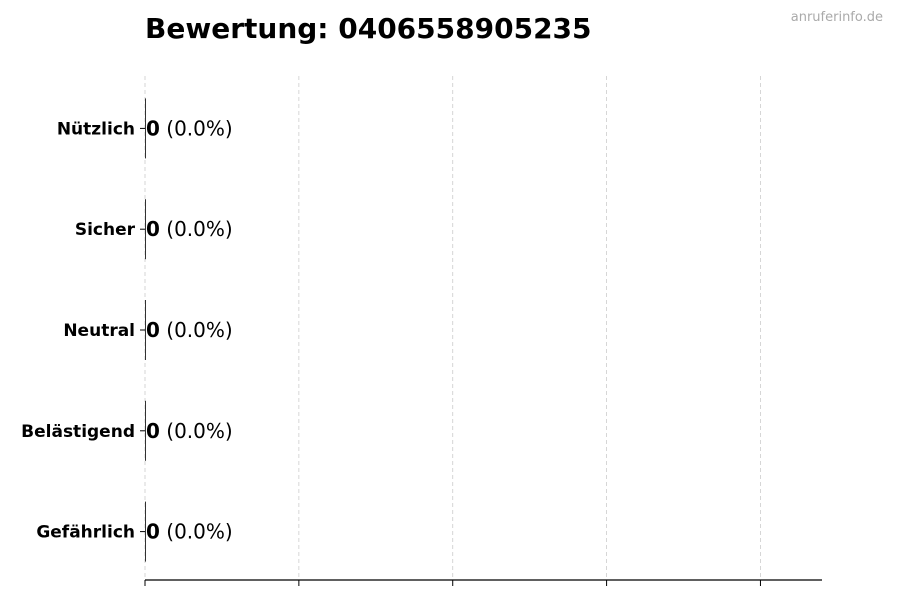  What do you see at coordinates (85, 533) in the screenshot?
I see `y-tick-label: Gefährlich` at bounding box center [85, 533].